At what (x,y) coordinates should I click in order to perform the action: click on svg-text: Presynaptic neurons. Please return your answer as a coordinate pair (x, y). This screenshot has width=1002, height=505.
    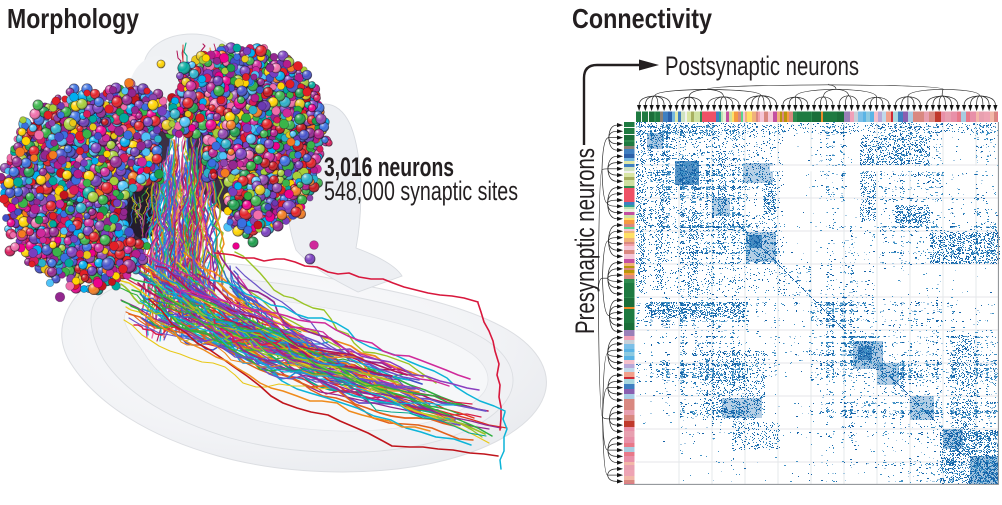
    Looking at the image, I should click on (585, 241).